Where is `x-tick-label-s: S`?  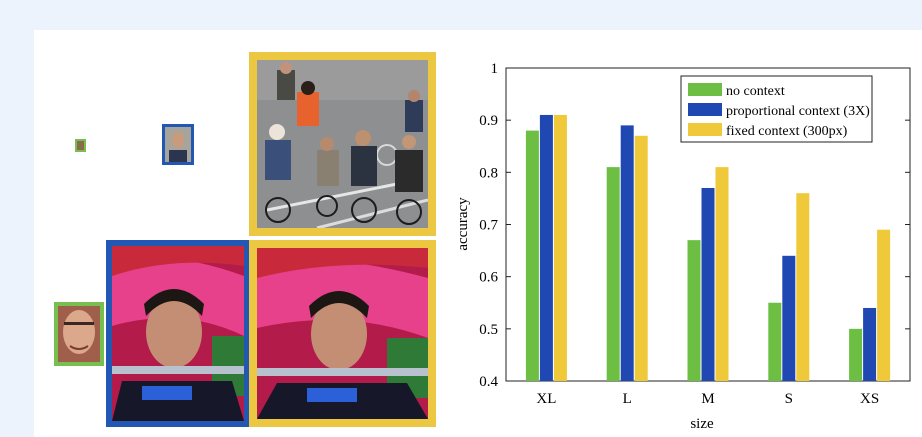
x-tick-label-s: S is located at coordinates (789, 399).